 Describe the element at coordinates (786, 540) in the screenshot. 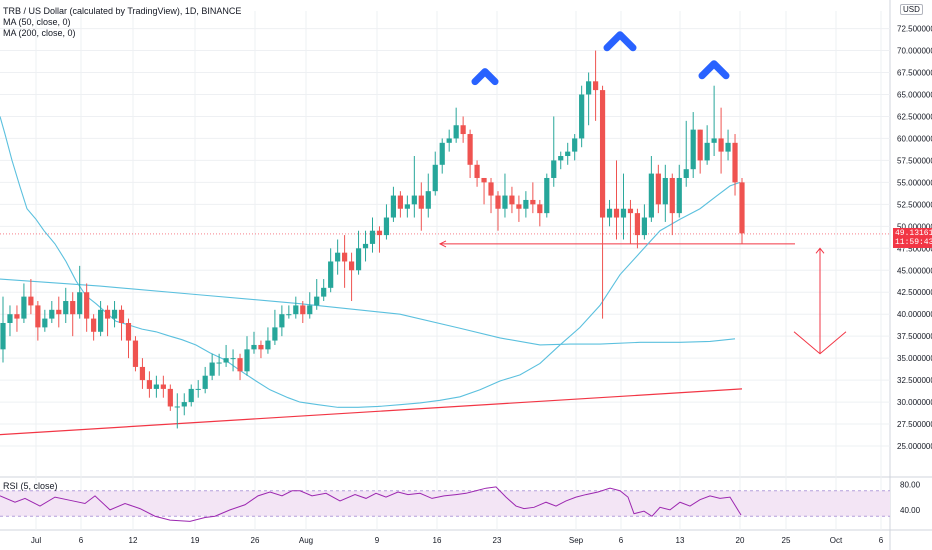

I see `time-tick-label: 25` at that location.